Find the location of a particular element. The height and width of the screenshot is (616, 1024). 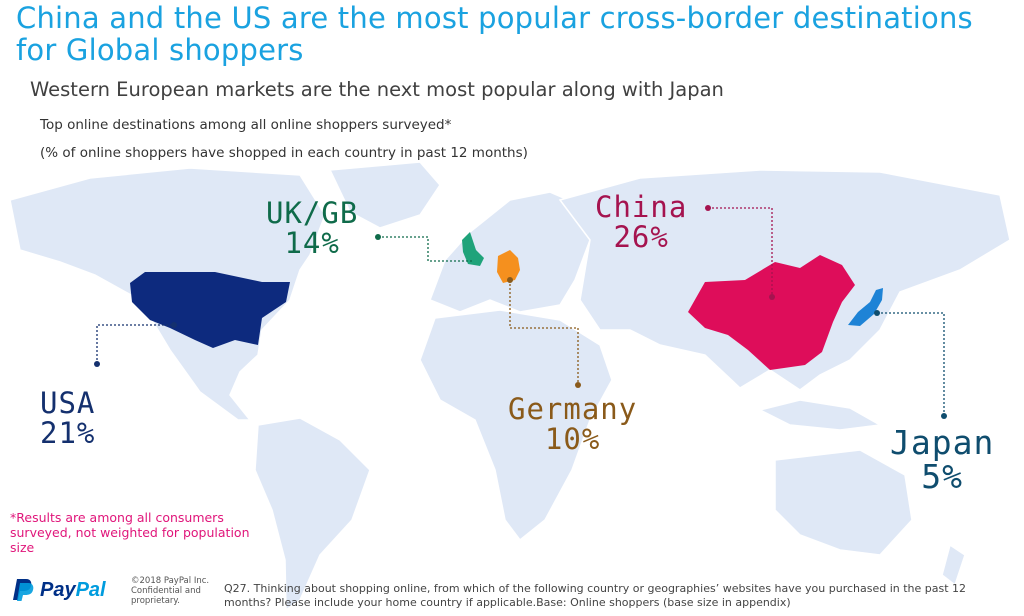

usa-leader-line is located at coordinates (135, 344).